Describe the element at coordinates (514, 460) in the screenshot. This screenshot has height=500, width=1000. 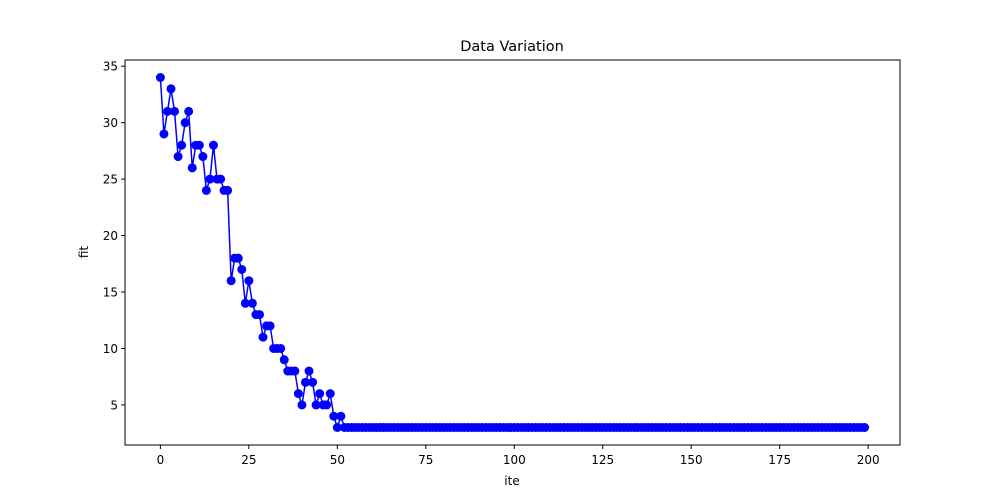
I see `x-tick-label: 100` at that location.